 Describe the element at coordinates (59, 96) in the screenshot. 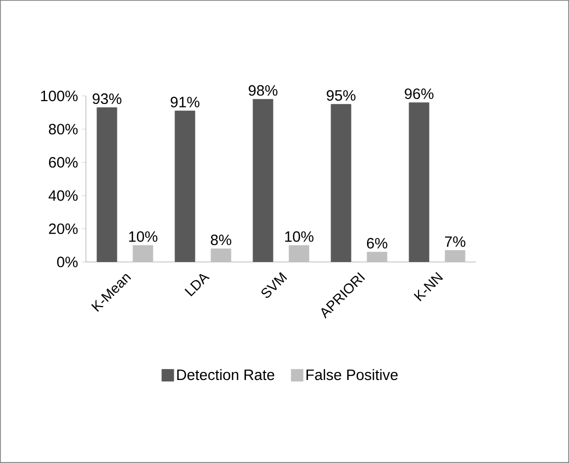

I see `y-tick-label: 100%` at that location.